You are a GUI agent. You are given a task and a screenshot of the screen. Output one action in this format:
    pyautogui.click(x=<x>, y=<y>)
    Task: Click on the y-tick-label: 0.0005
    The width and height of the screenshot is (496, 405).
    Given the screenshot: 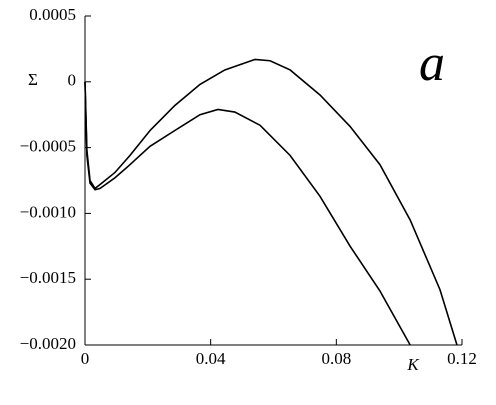 What is the action you would take?
    pyautogui.click(x=52, y=14)
    